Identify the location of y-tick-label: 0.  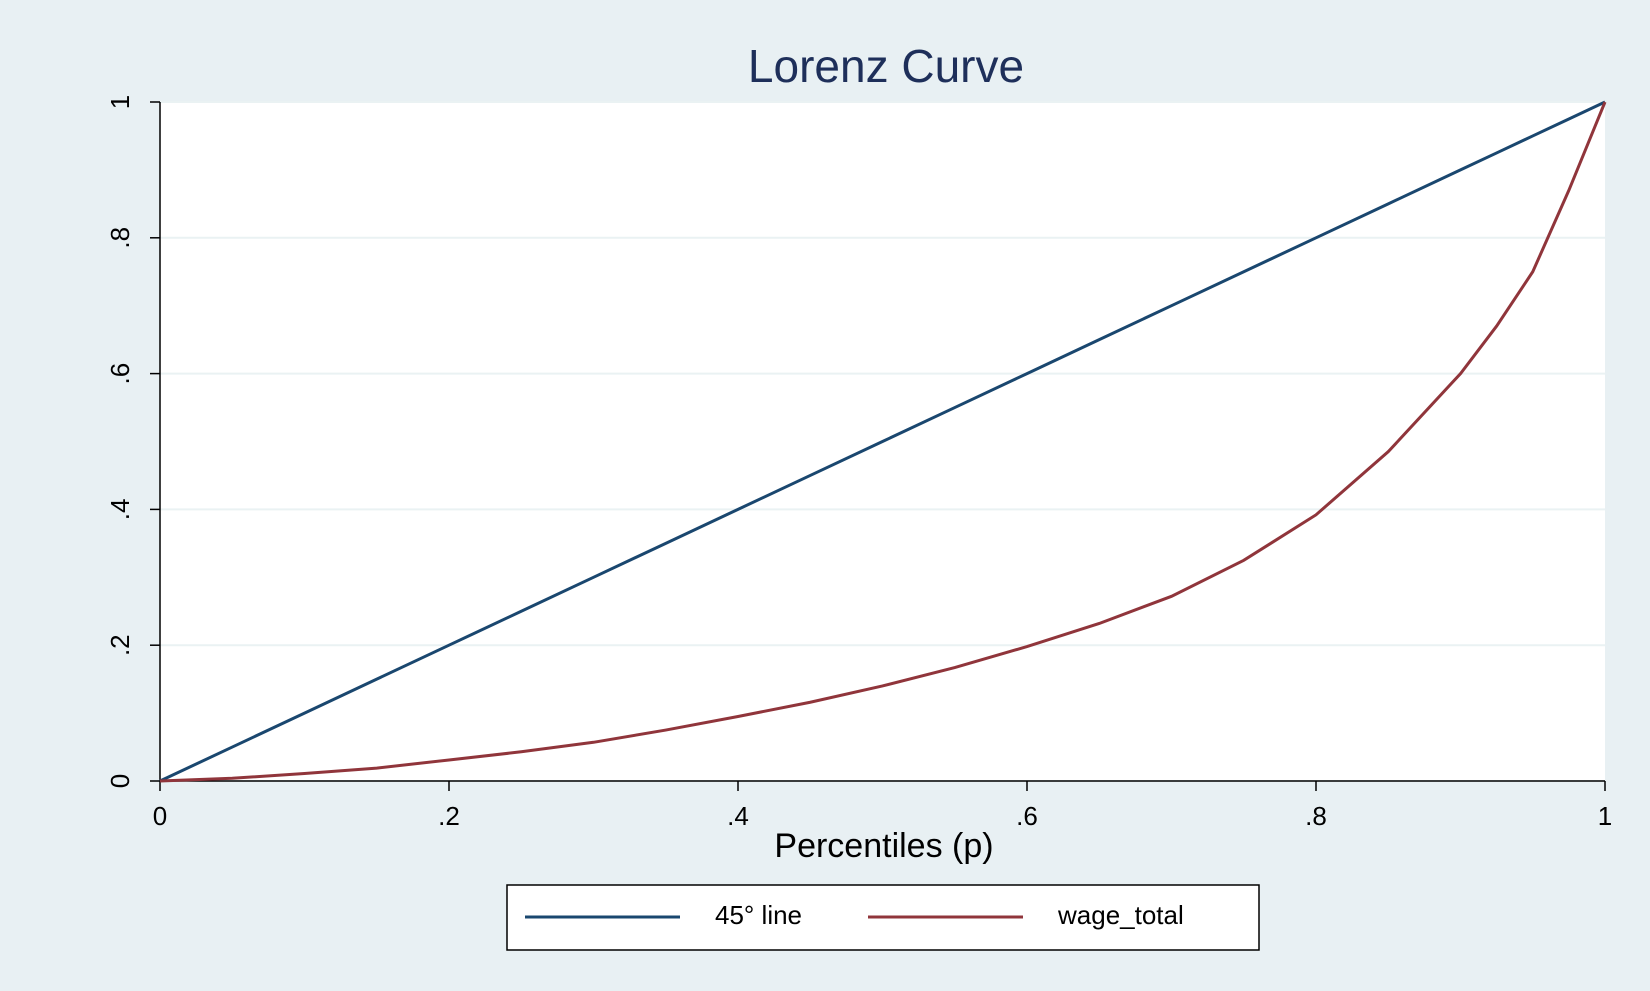
(120, 781).